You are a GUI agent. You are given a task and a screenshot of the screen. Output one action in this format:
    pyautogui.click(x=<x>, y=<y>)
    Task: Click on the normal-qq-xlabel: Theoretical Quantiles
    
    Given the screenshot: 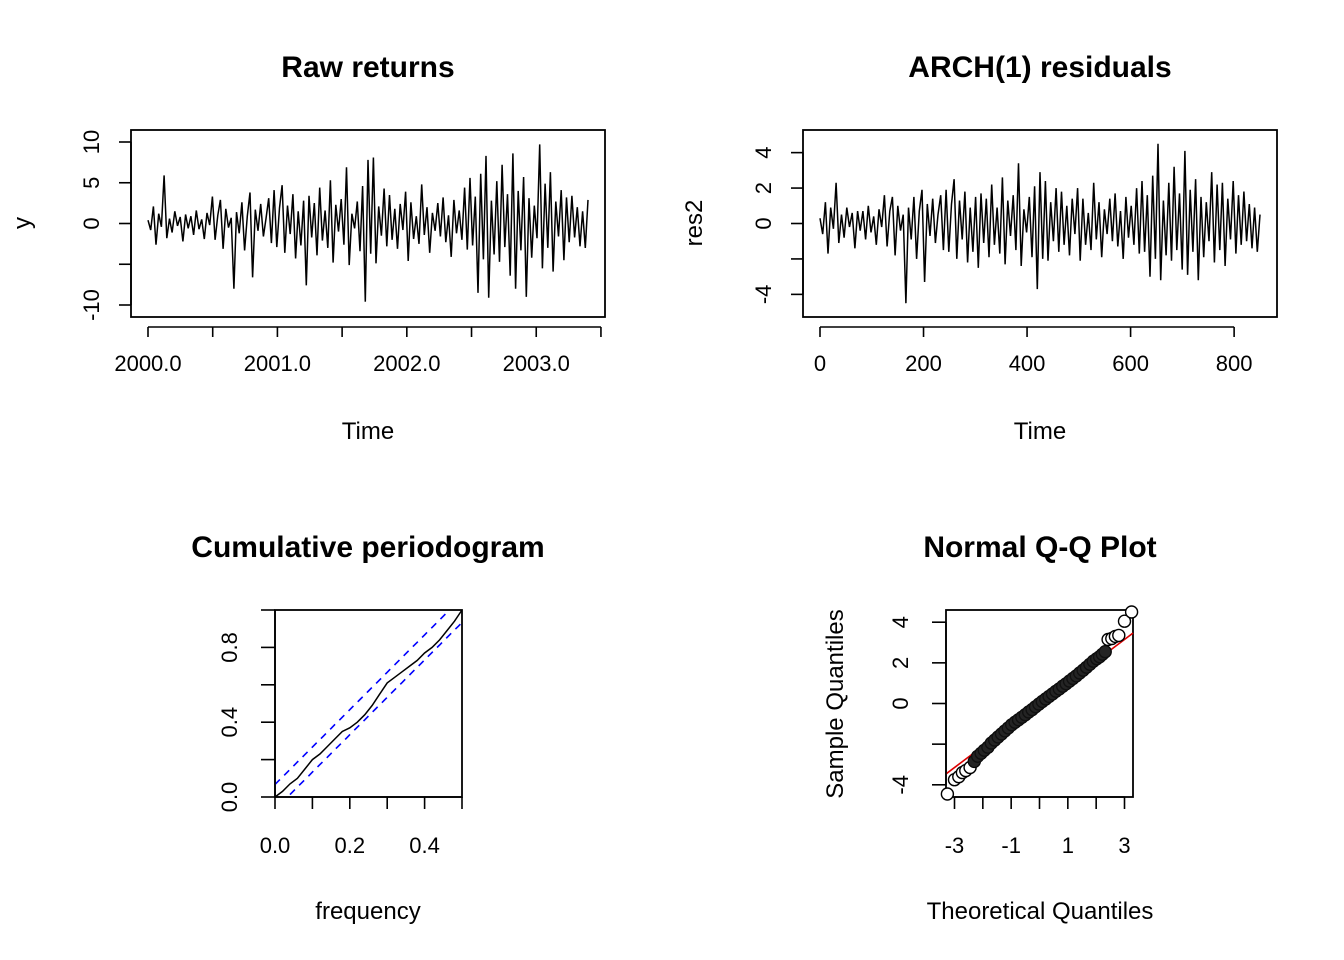 What is the action you would take?
    pyautogui.click(x=1040, y=911)
    